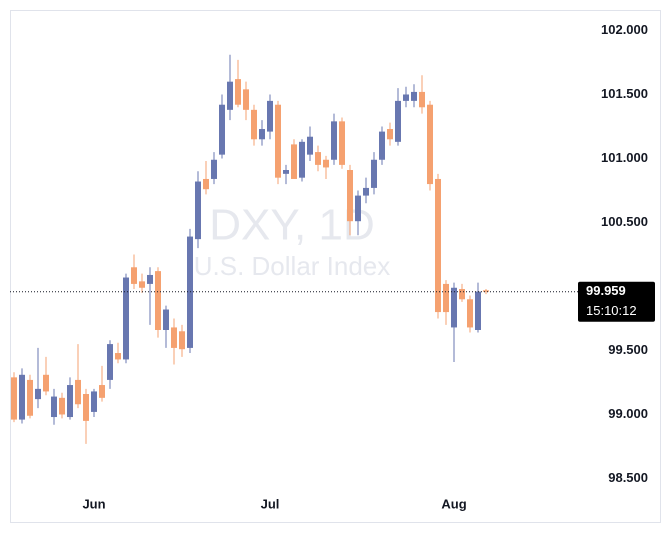 Image resolution: width=670 pixels, height=545 pixels. Describe the element at coordinates (606, 290) in the screenshot. I see `last-price-label: 99.959` at that location.